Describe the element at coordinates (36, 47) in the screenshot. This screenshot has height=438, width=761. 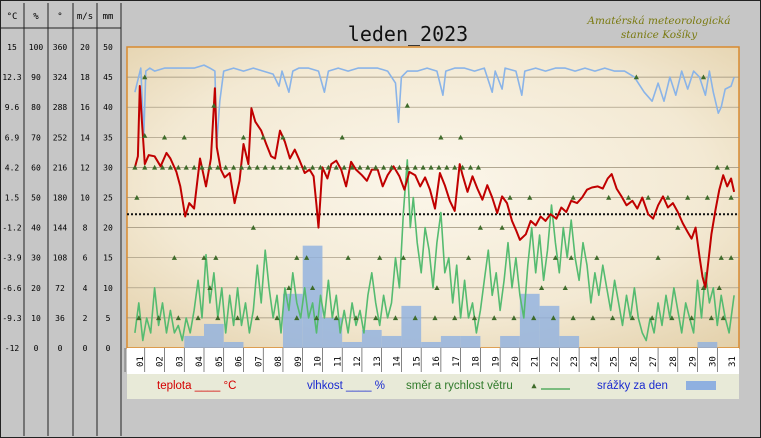
I see `y-tick-label: 100` at that location.